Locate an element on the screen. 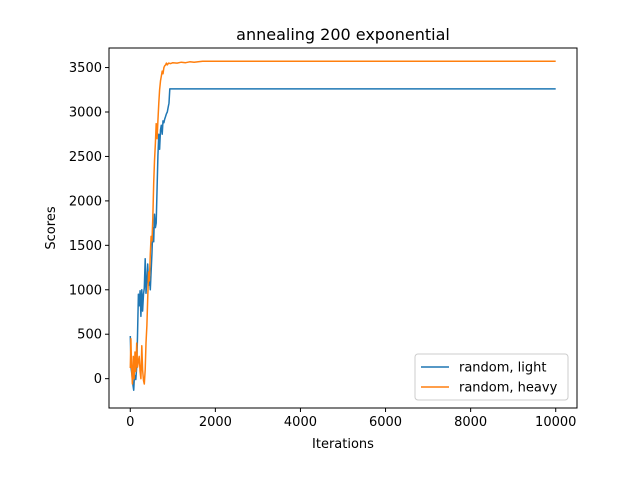 The width and height of the screenshot is (640, 480). y-axis-label: Scores is located at coordinates (51, 227).